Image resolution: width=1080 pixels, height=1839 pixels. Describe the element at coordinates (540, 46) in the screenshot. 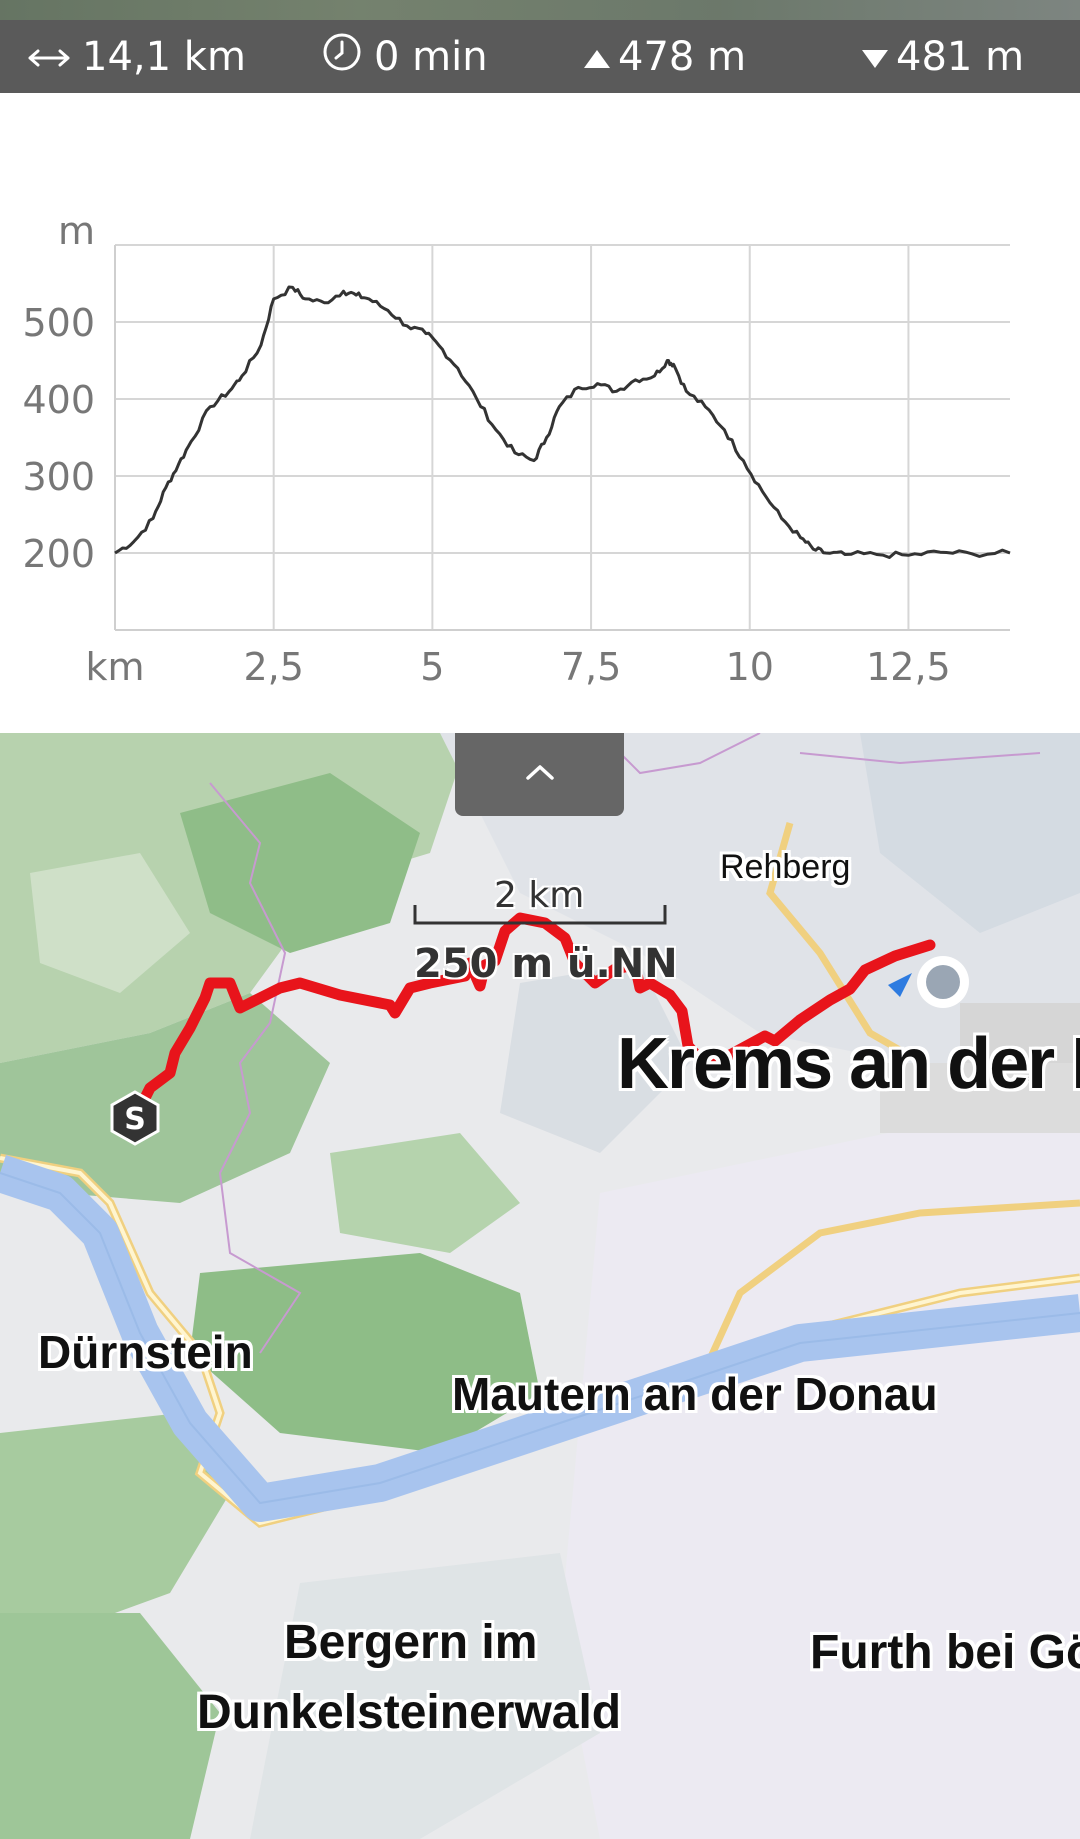

I see `route-stats-bar: 14,1 km 0 min 478 m 481 m` at that location.